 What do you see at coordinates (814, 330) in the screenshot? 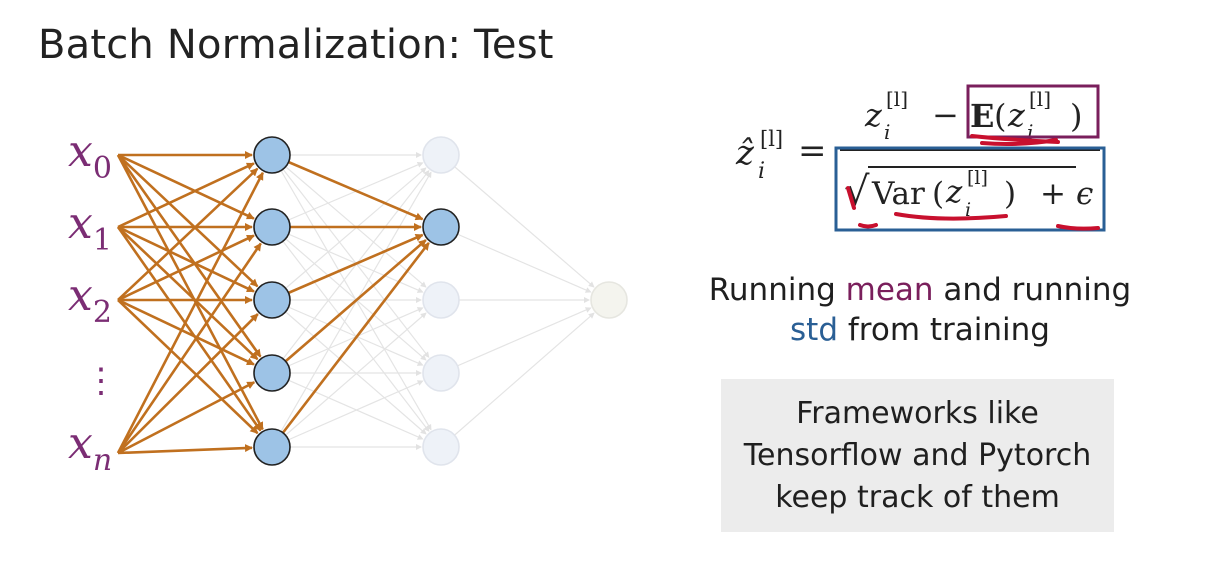
I see `std-term: std` at bounding box center [814, 330].